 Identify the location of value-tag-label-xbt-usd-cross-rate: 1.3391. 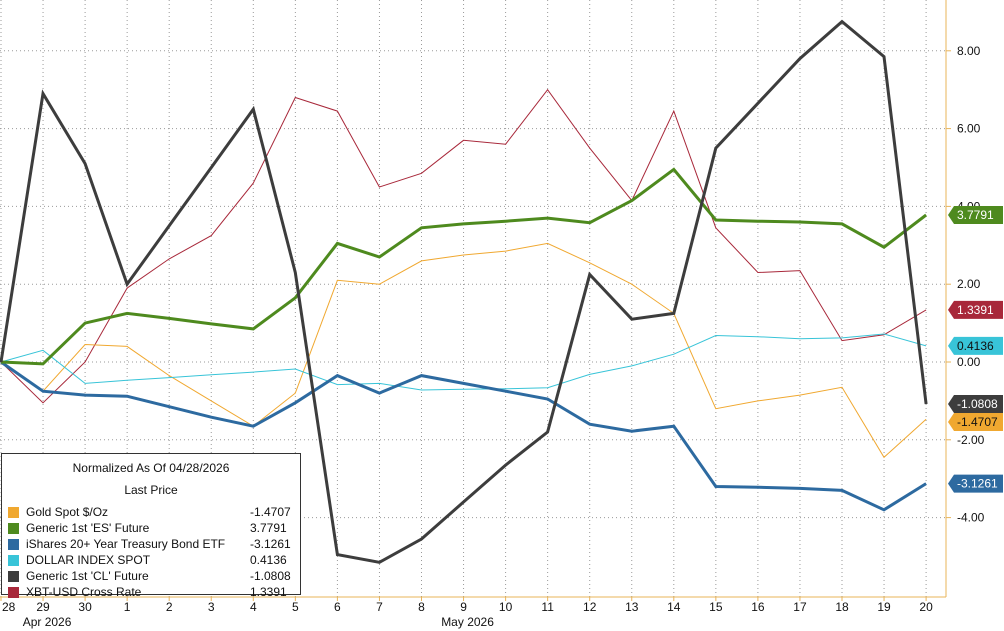
(975, 310).